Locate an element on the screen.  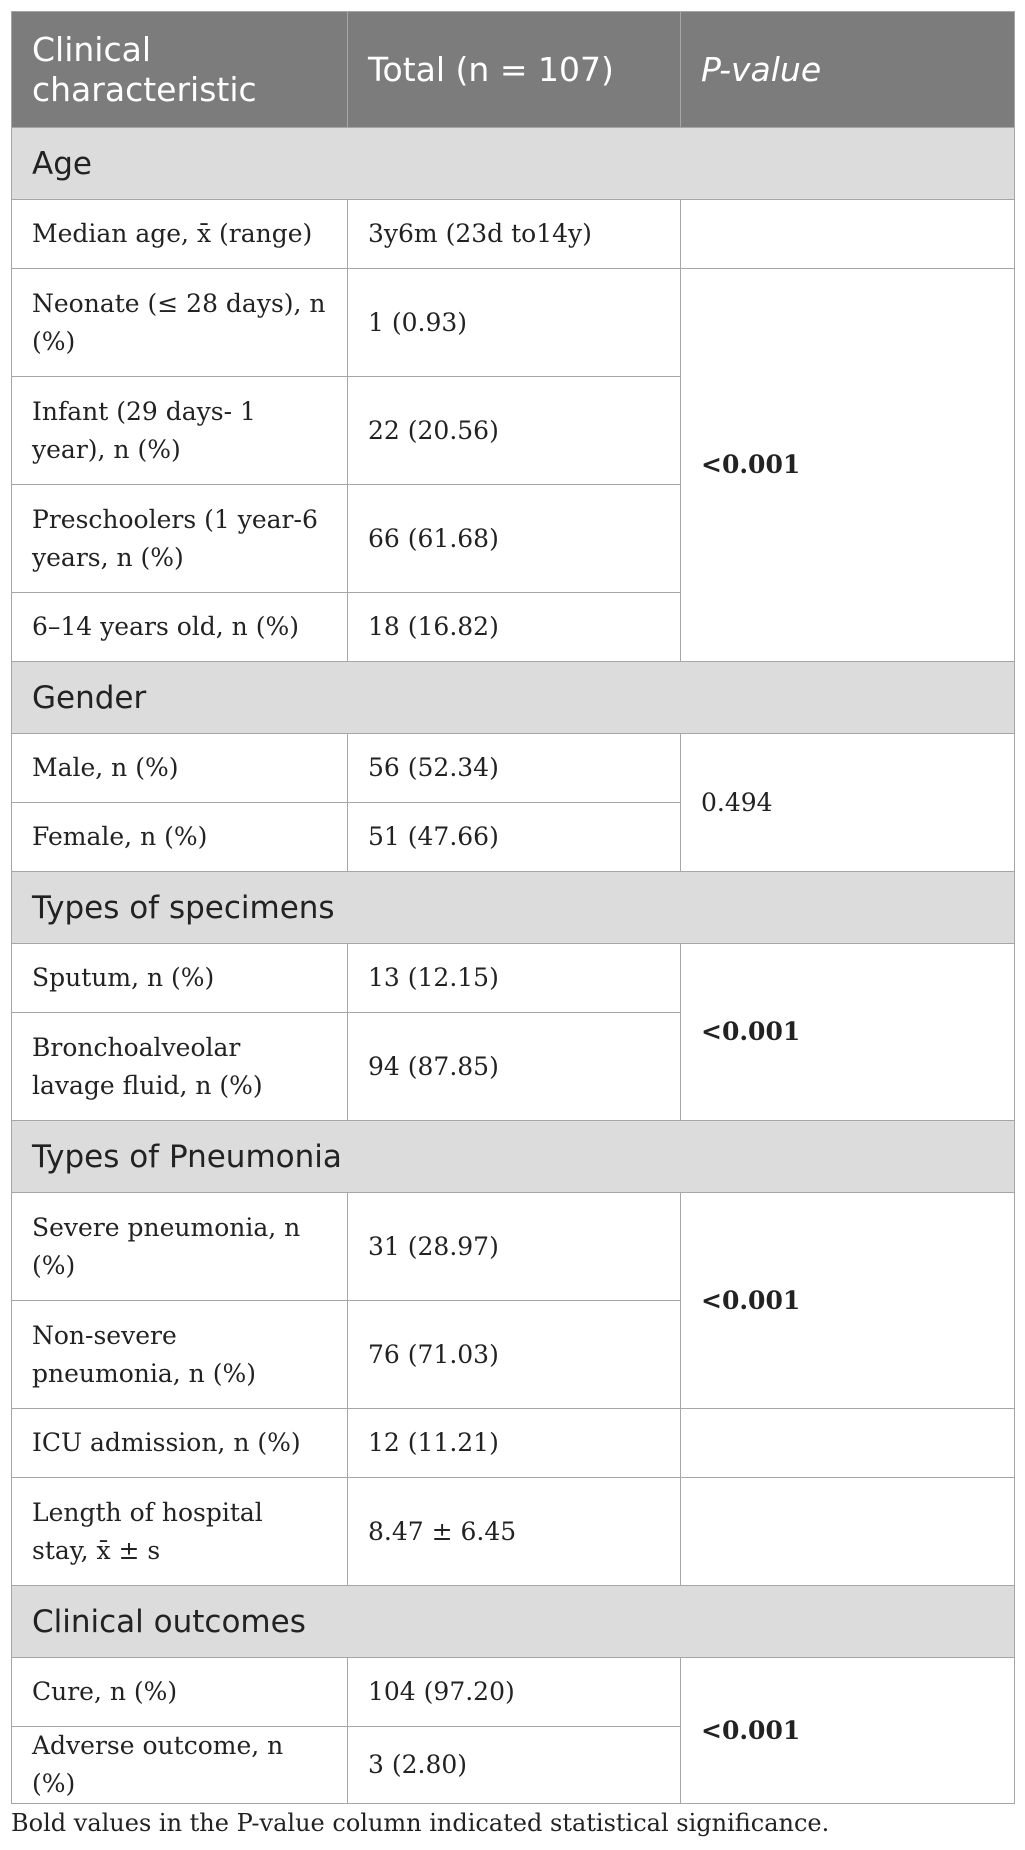
row-label-6-14-years: 6–14 years old, n (%) is located at coordinates (179, 627).